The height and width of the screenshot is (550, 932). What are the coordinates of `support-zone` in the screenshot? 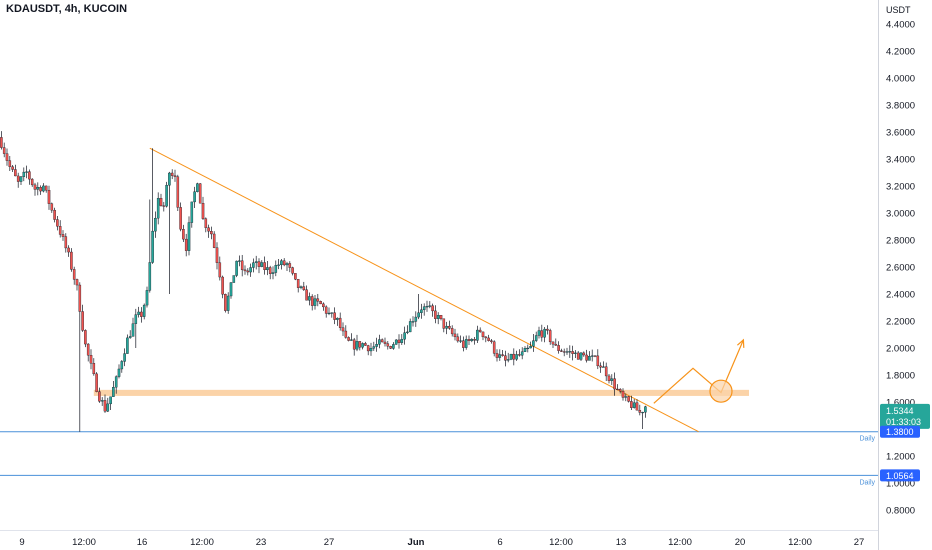 It's located at (421, 392).